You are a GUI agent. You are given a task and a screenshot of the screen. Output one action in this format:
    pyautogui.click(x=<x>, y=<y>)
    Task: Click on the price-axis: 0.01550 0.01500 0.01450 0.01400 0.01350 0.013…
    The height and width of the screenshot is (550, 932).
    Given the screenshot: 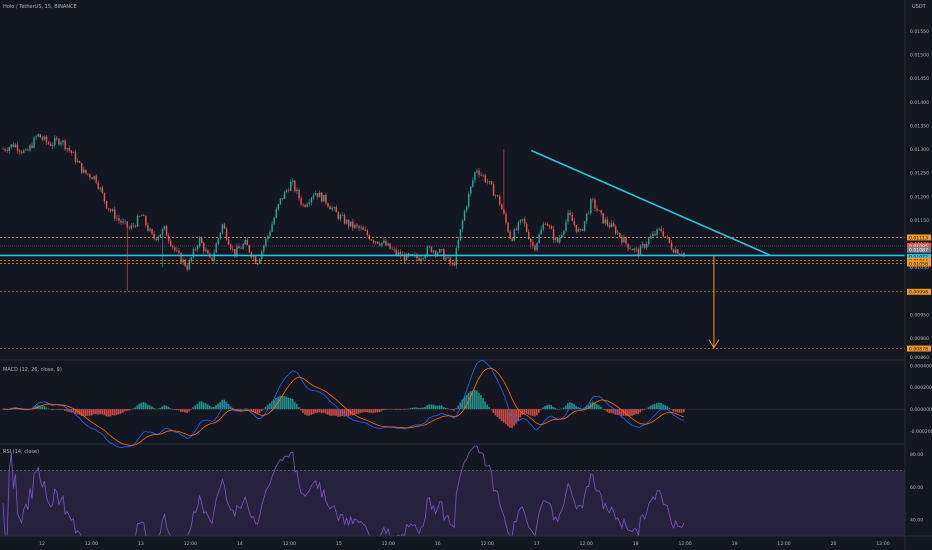 What is the action you would take?
    pyautogui.click(x=918, y=275)
    